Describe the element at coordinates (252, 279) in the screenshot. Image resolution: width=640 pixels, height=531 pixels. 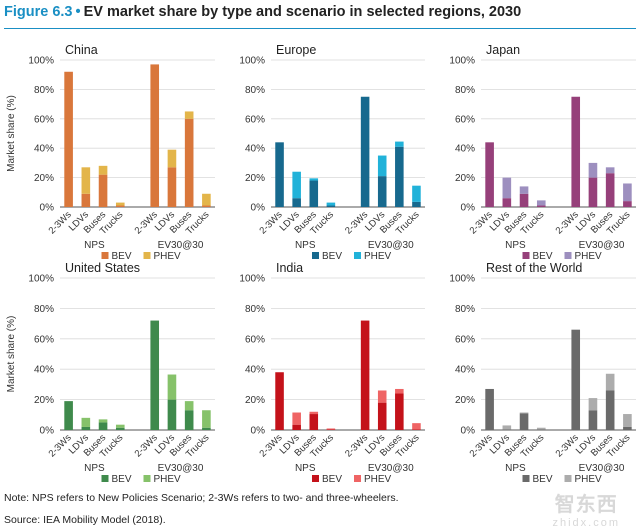
I see `y-tick-label: 100%` at that location.